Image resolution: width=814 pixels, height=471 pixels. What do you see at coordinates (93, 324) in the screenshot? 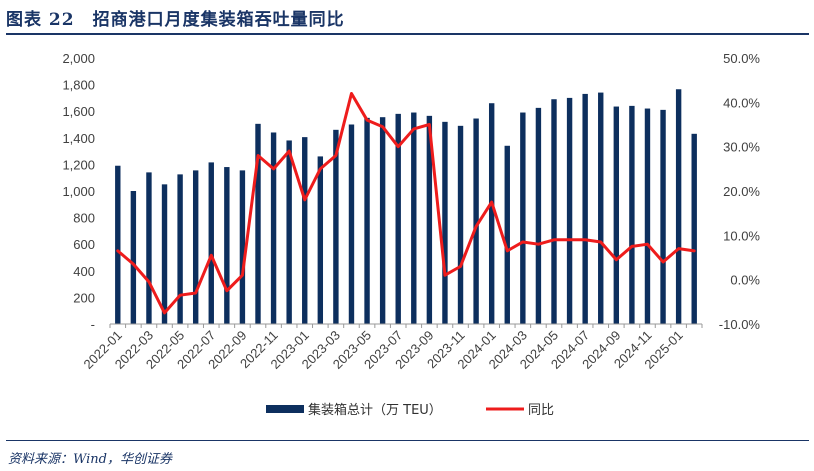
I see `y-left-tick-label: -` at bounding box center [93, 324].